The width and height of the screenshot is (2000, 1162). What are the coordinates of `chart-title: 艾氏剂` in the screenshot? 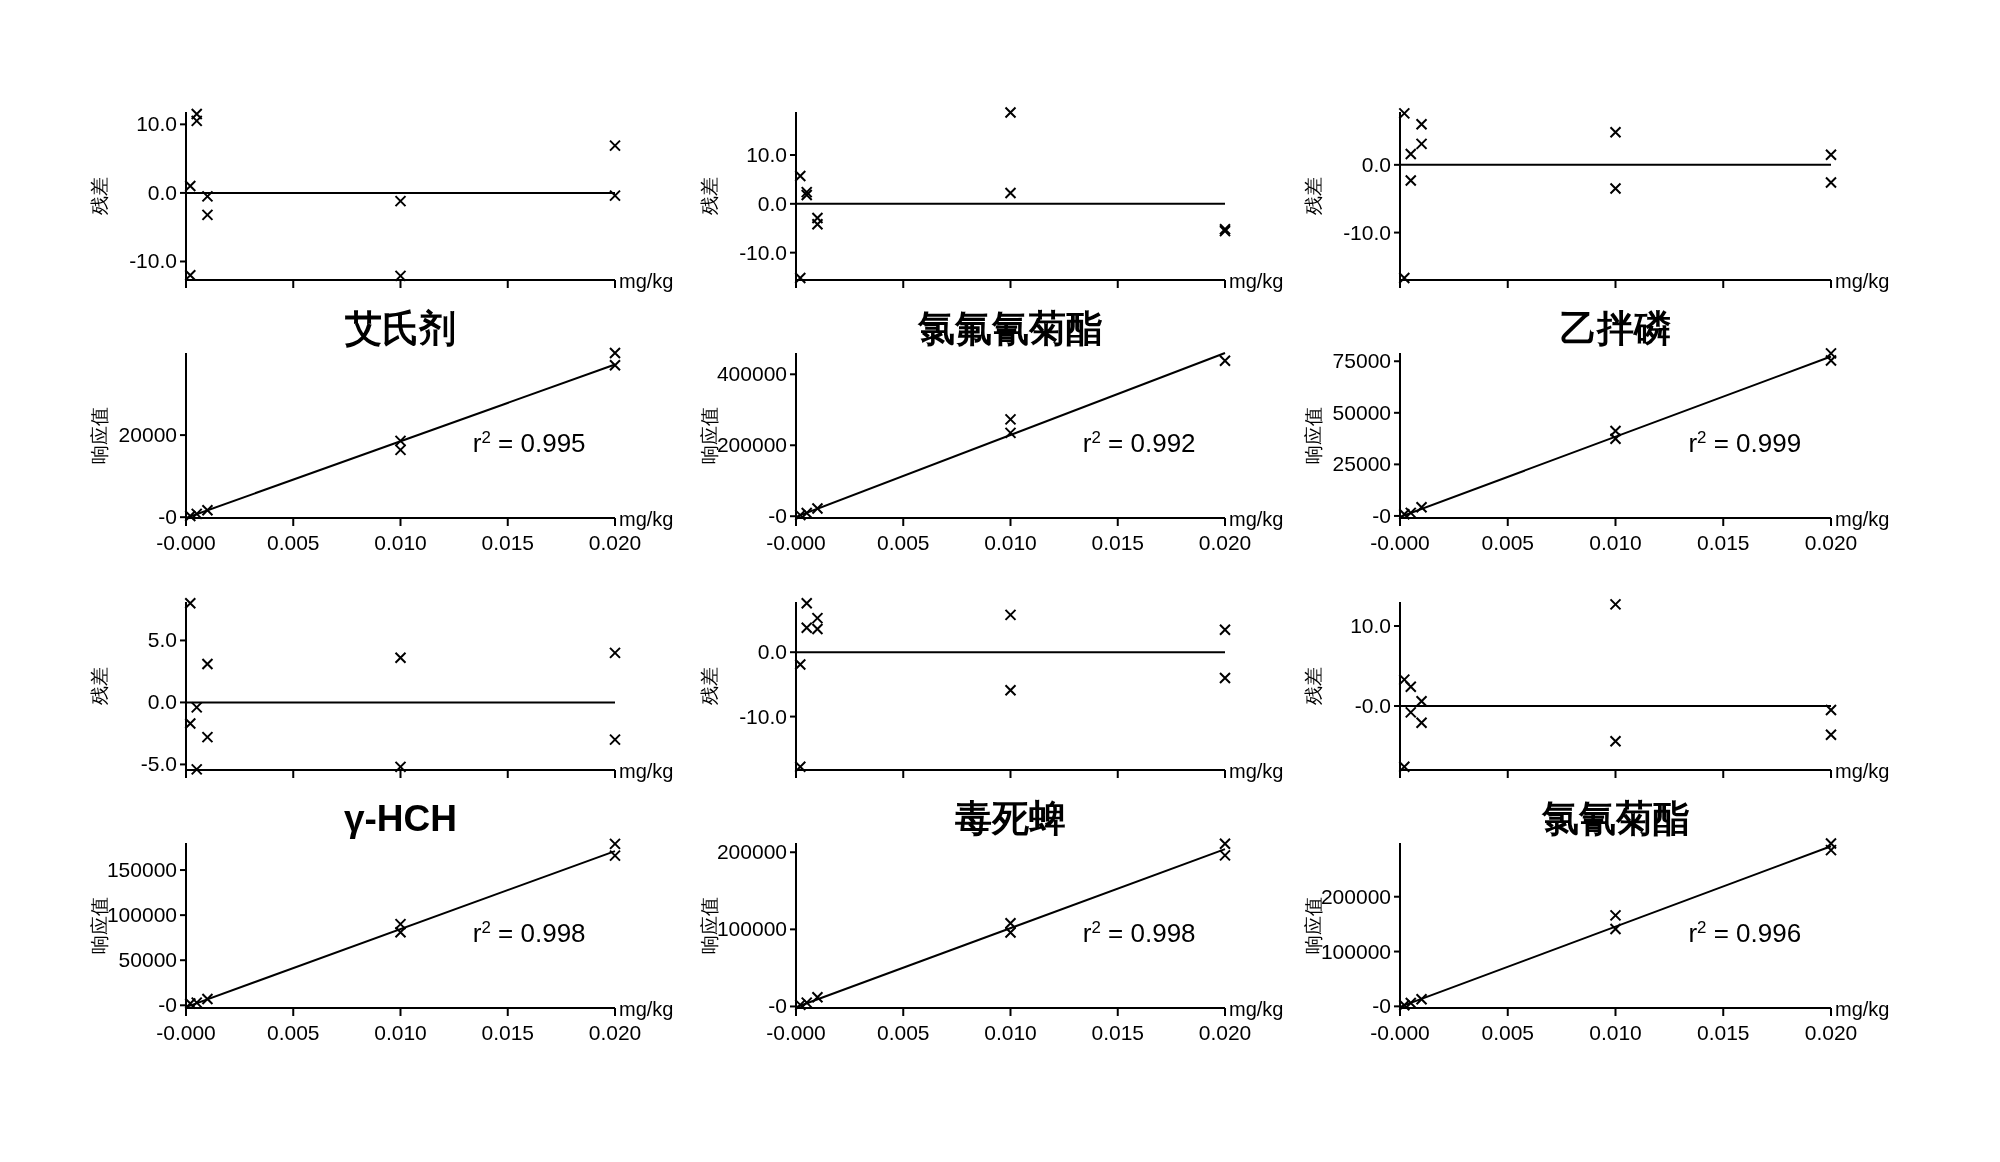 It's located at (400, 328).